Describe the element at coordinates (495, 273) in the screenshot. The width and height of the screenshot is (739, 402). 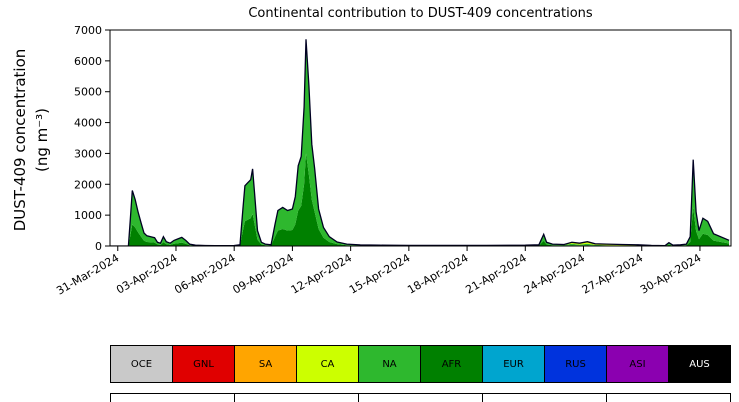
I see `x-tick-label: 21-Apr-2024` at that location.